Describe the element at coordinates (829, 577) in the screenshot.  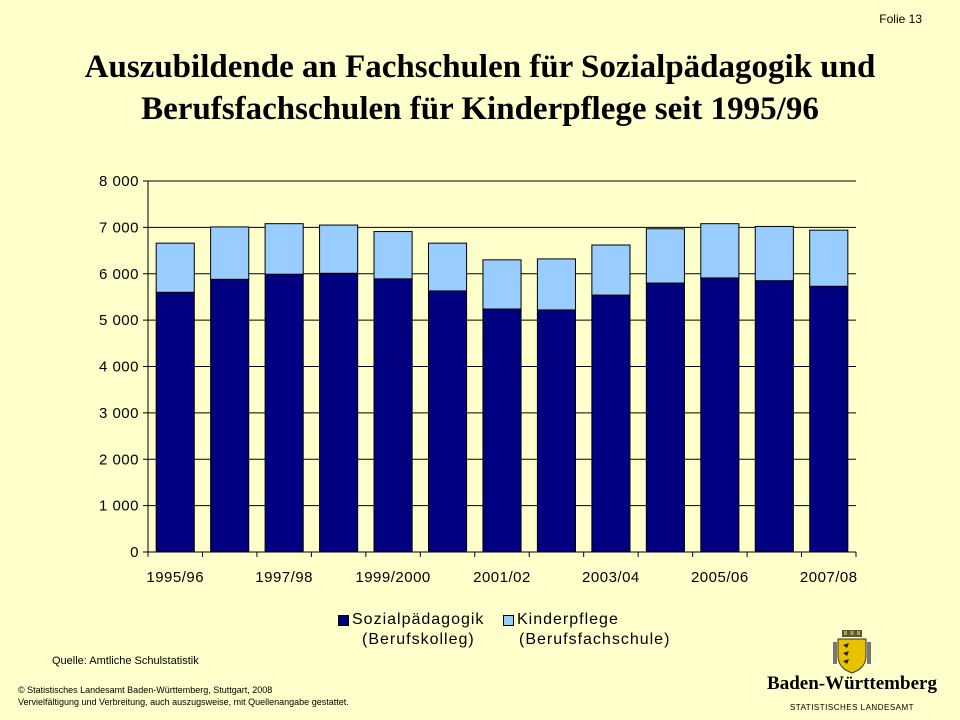
I see `x-tick-label-12: 2007/08` at that location.